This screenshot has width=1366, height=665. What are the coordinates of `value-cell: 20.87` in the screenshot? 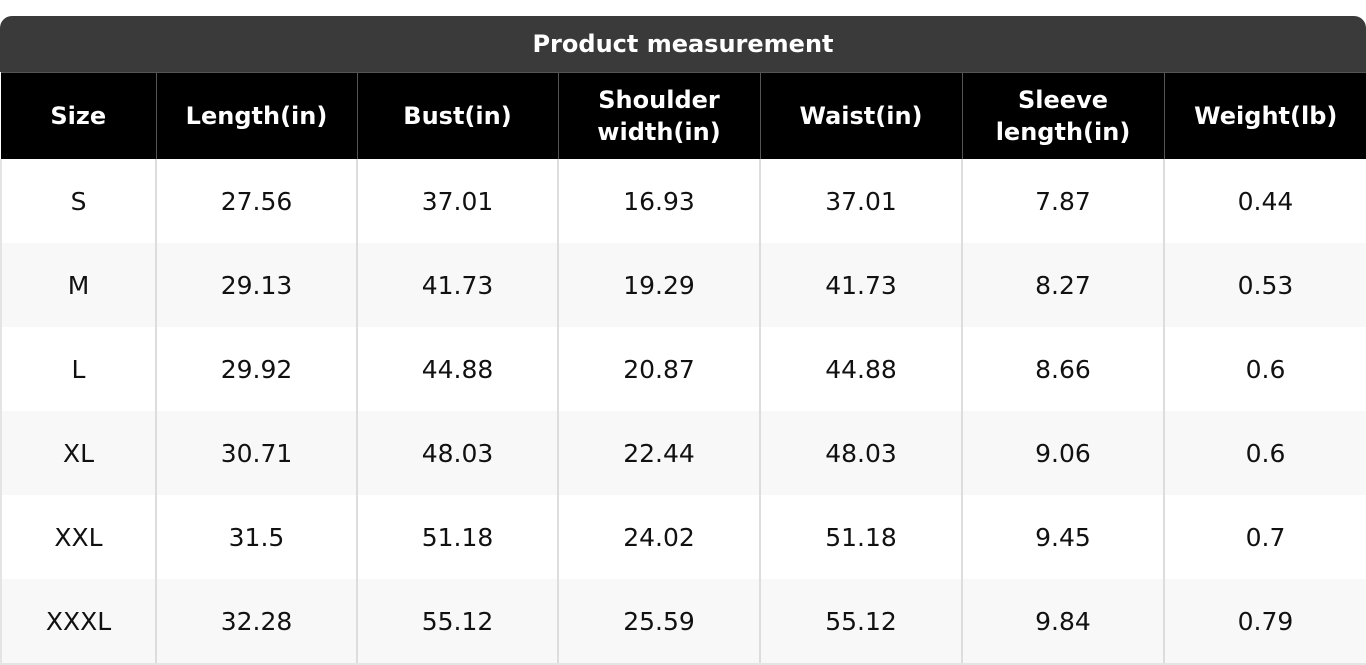 It's located at (658, 369).